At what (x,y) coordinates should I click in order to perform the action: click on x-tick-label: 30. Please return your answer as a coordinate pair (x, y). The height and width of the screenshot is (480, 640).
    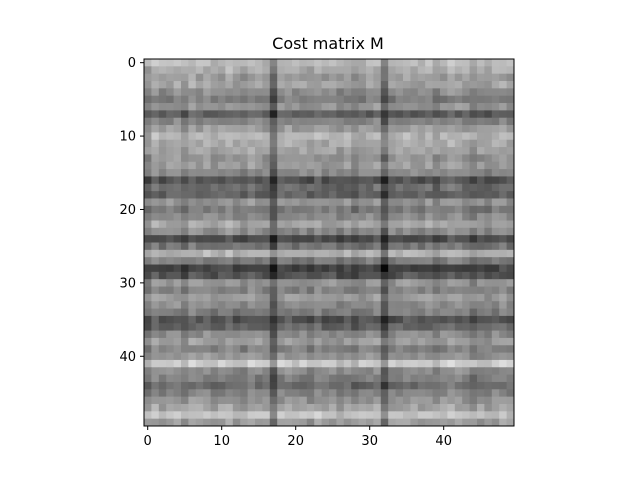
    Looking at the image, I should click on (369, 441).